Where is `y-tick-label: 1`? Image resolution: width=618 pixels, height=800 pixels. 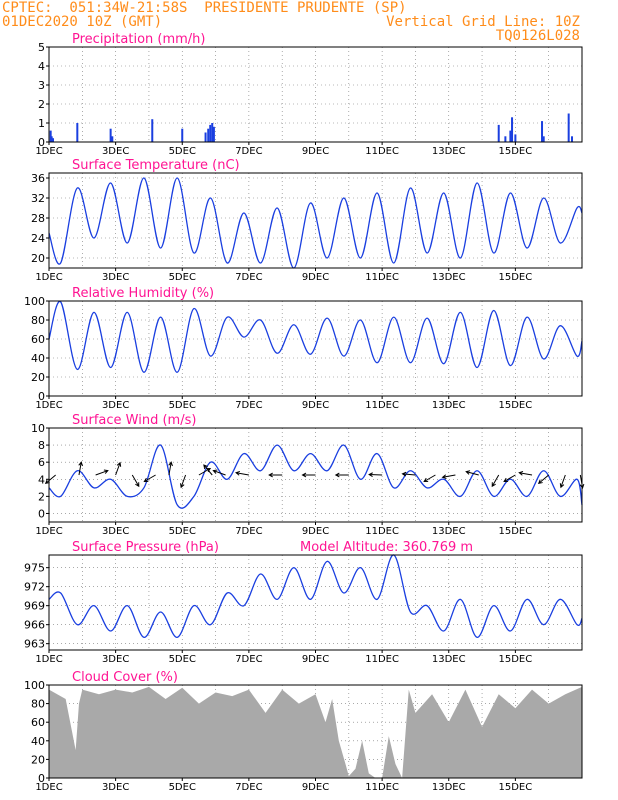 y-tick-label: 1 is located at coordinates (41, 123).